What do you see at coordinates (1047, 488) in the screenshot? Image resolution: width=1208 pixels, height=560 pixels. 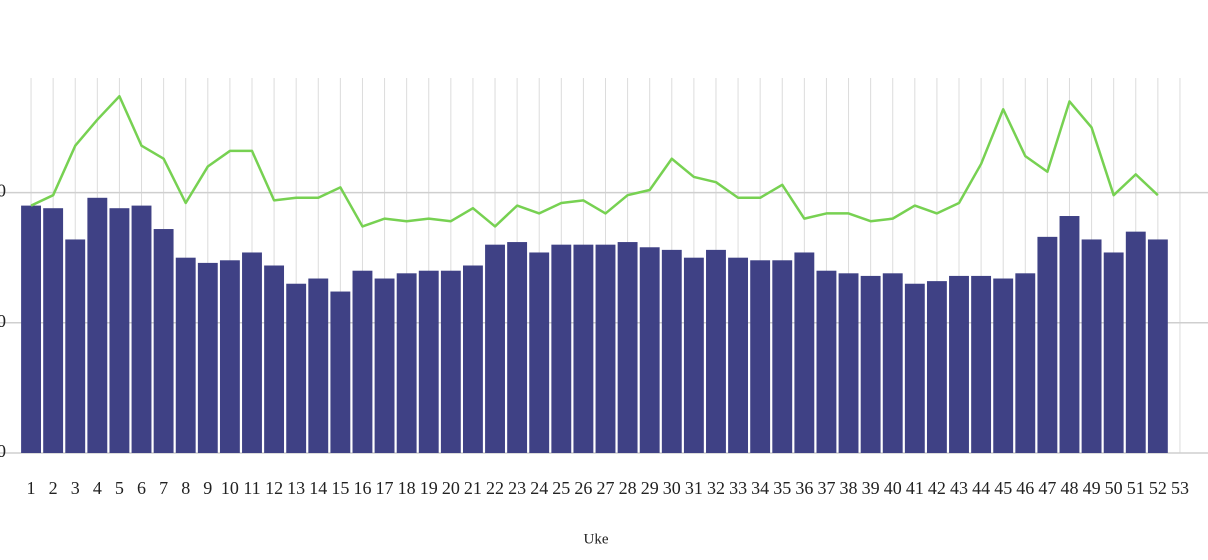 I see `x-tick-label: 47` at bounding box center [1047, 488].